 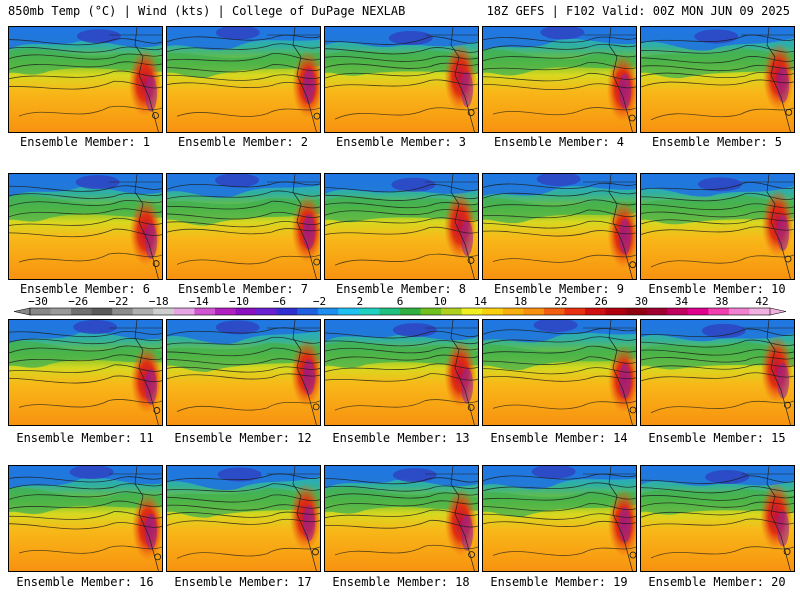 I want to click on colorbar-tick-label: −10, so click(x=239, y=301).